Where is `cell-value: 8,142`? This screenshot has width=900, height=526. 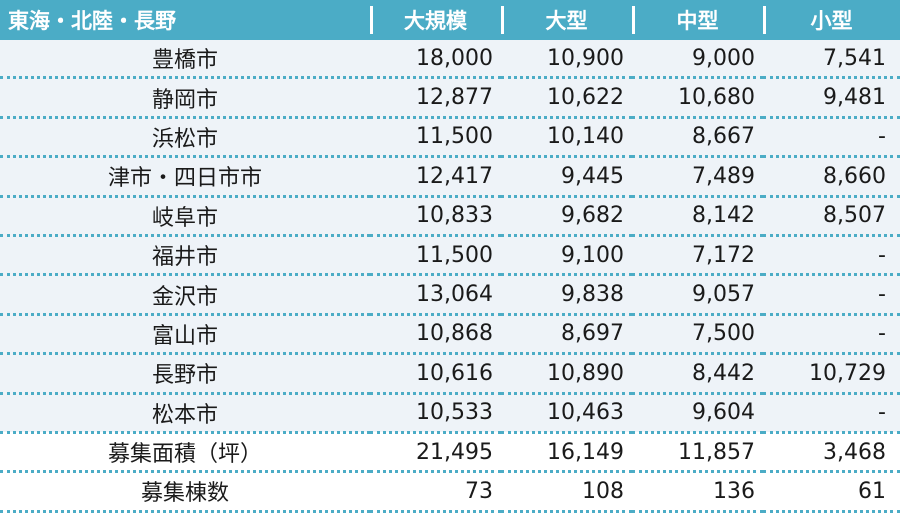 cell-value: 8,142 is located at coordinates (697, 216).